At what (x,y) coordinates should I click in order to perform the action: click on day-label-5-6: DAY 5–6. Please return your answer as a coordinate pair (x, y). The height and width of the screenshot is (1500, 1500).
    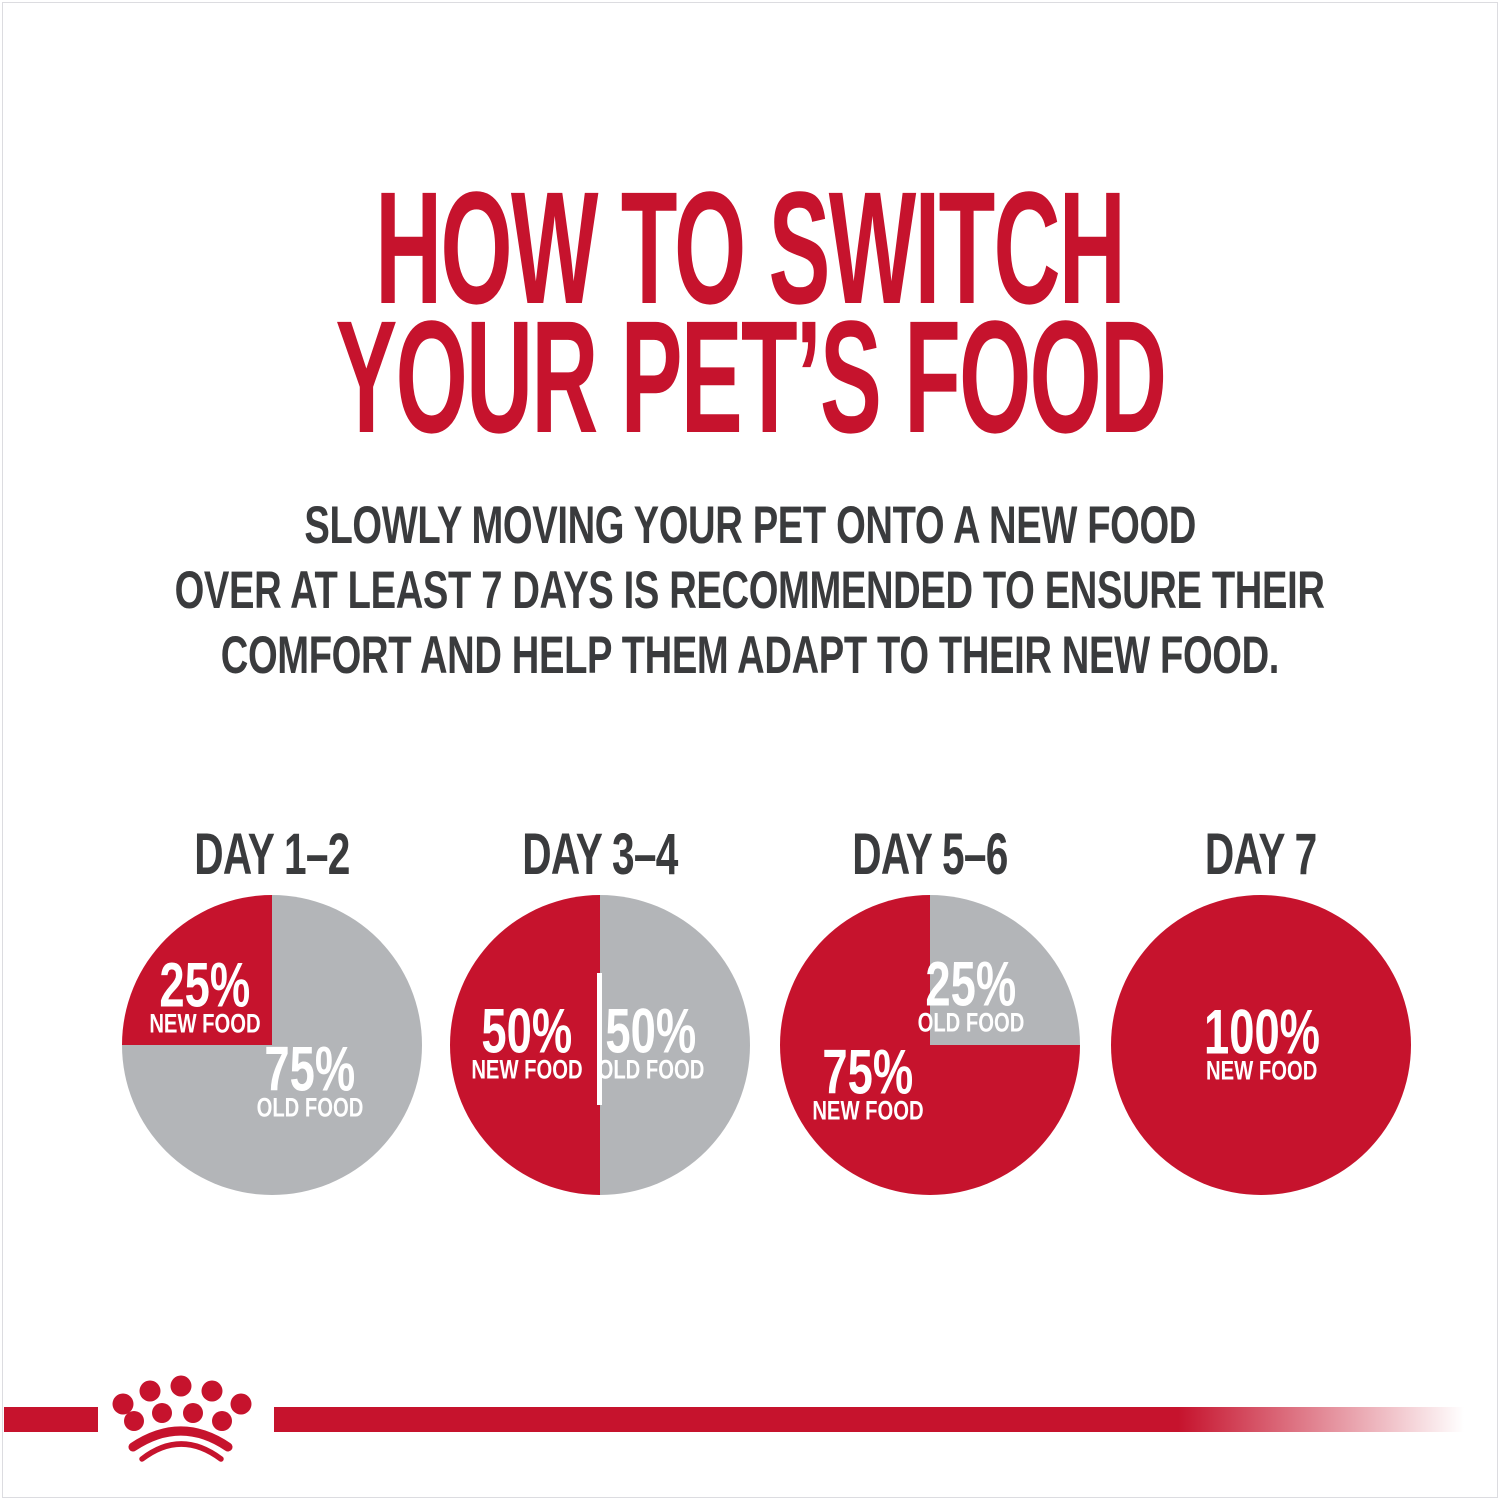
    Looking at the image, I should click on (930, 854).